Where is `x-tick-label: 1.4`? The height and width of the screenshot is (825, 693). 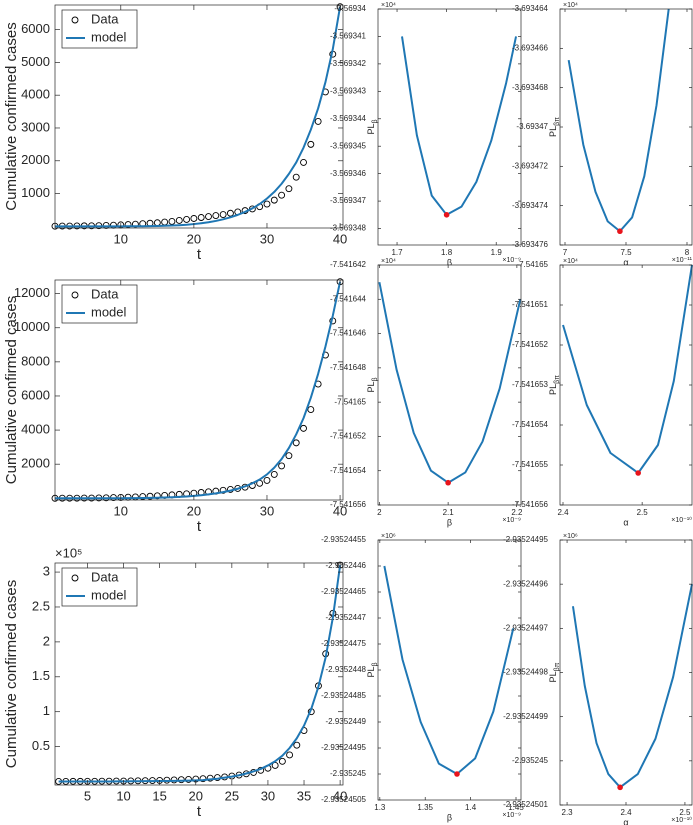 x-tick-label: 1.4 is located at coordinates (471, 807).